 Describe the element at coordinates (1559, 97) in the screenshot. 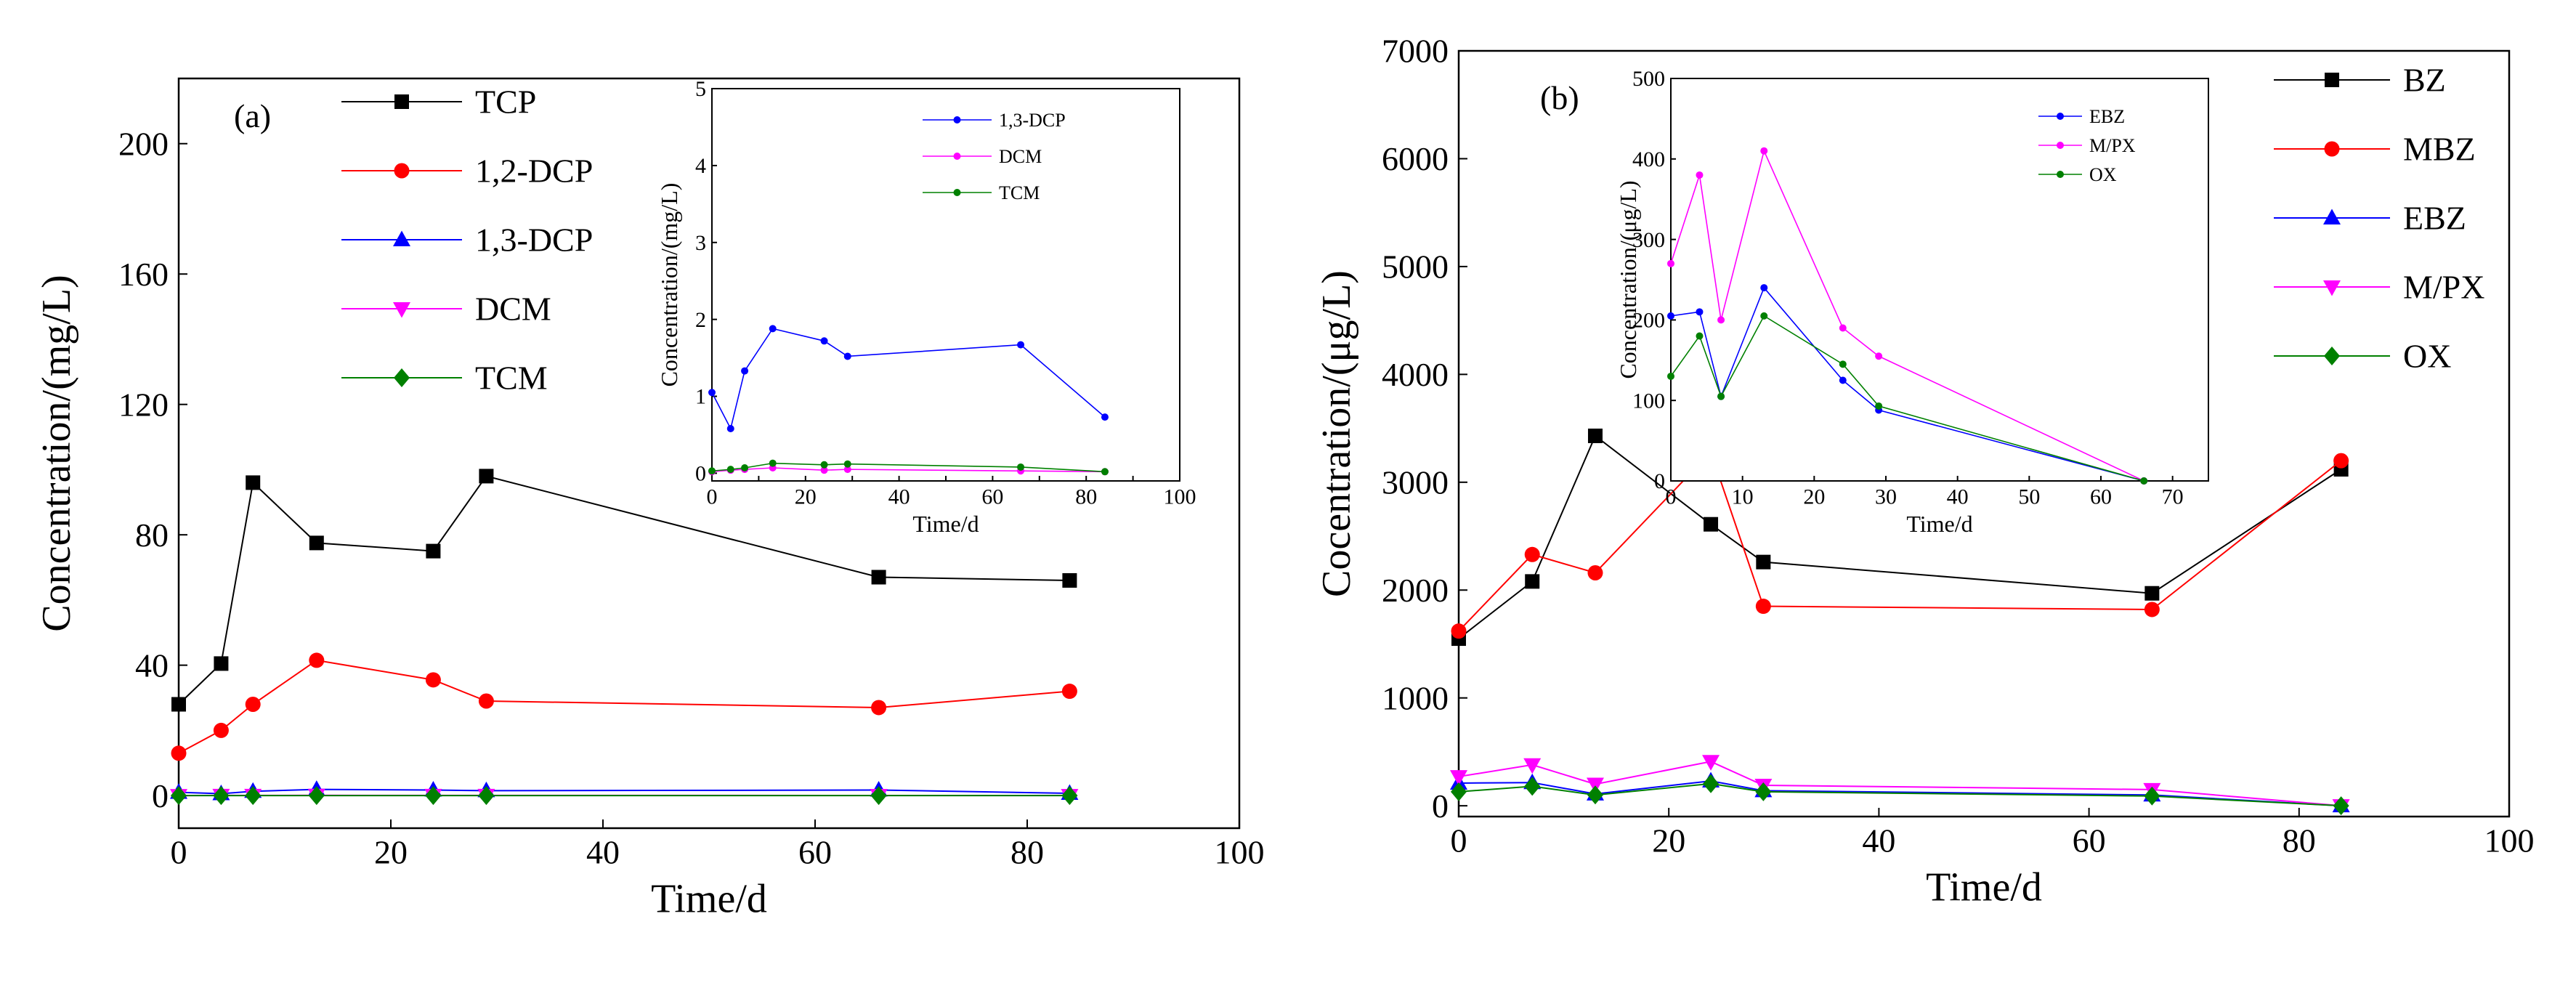

I see `panel-label: (b)` at that location.